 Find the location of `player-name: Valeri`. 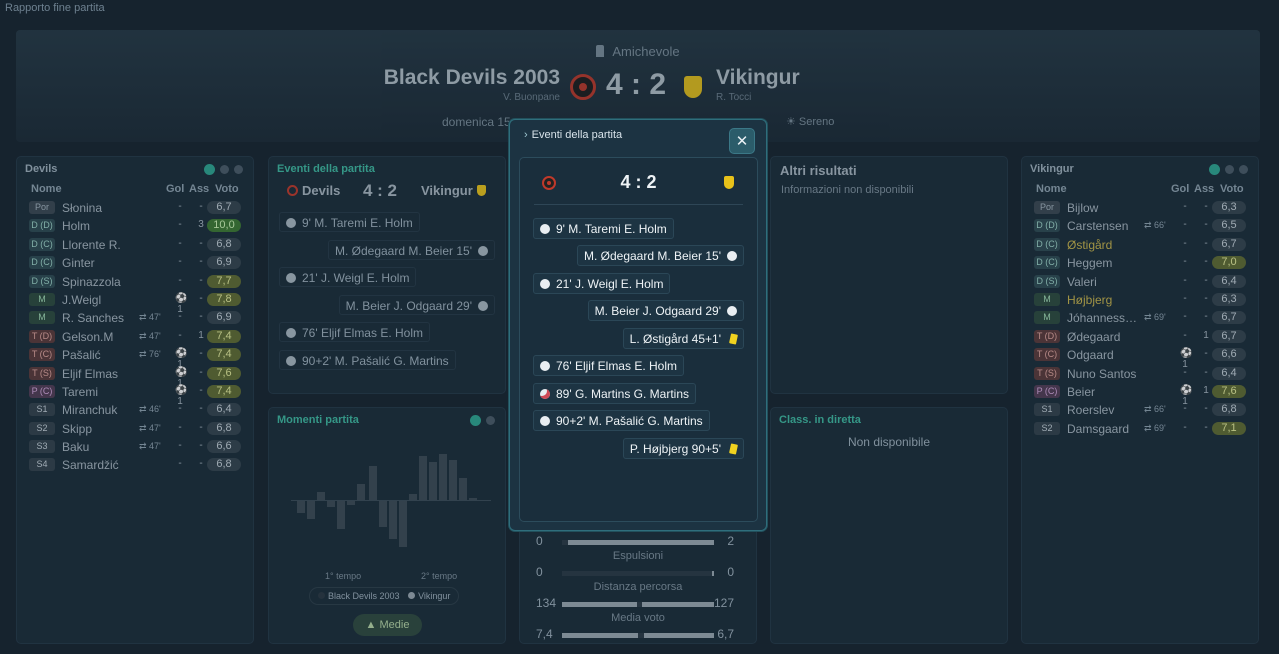

player-name: Valeri is located at coordinates (1082, 281).